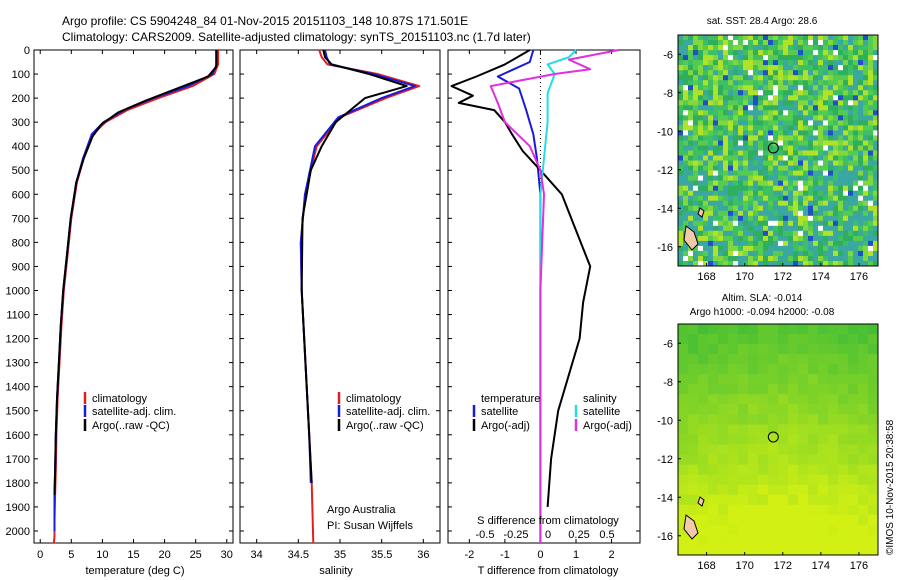  Describe the element at coordinates (691, 238) in the screenshot. I see `island` at that location.